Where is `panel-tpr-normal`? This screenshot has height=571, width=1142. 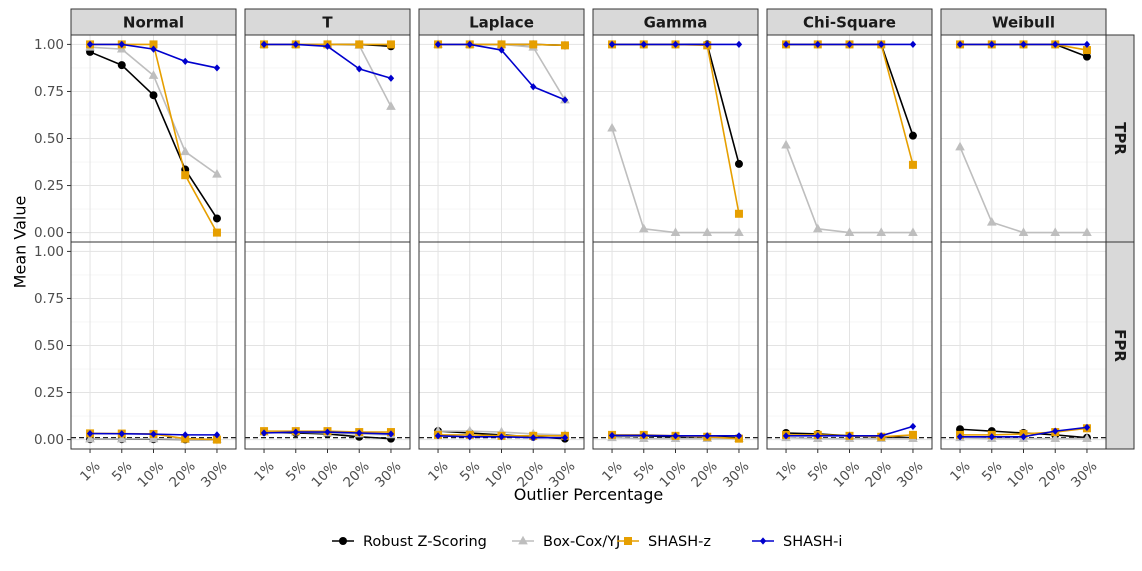 panel-tpr-normal is located at coordinates (153, 138).